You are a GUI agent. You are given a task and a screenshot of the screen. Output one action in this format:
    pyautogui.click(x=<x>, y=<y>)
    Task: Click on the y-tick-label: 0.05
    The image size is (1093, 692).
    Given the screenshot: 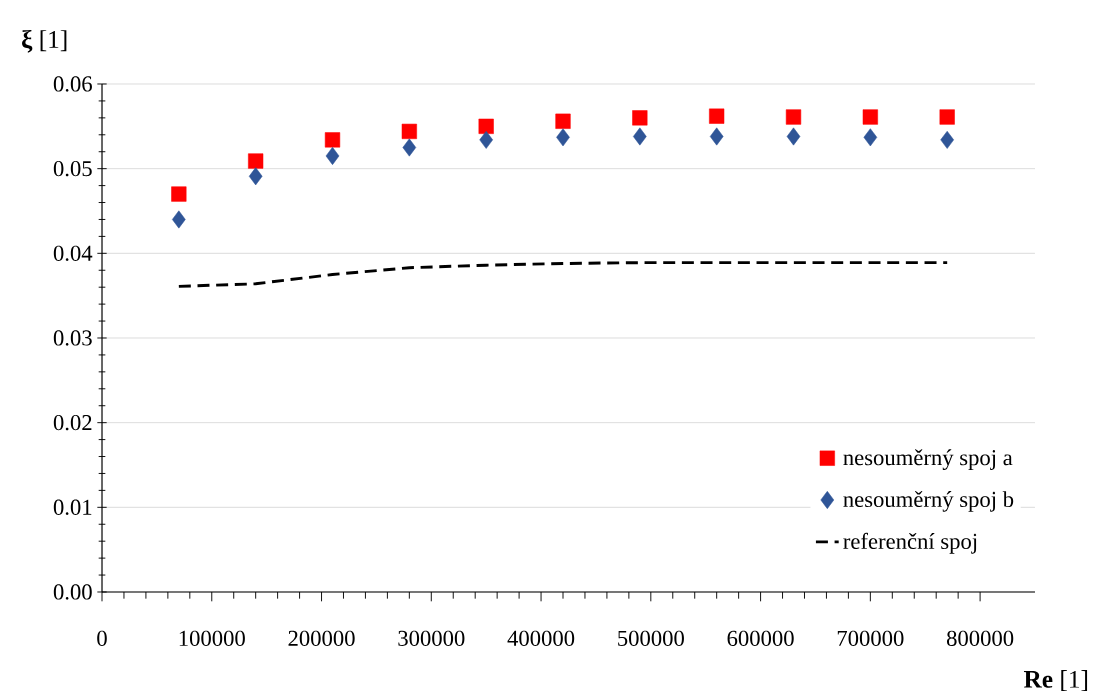 What is the action you would take?
    pyautogui.click(x=72, y=168)
    